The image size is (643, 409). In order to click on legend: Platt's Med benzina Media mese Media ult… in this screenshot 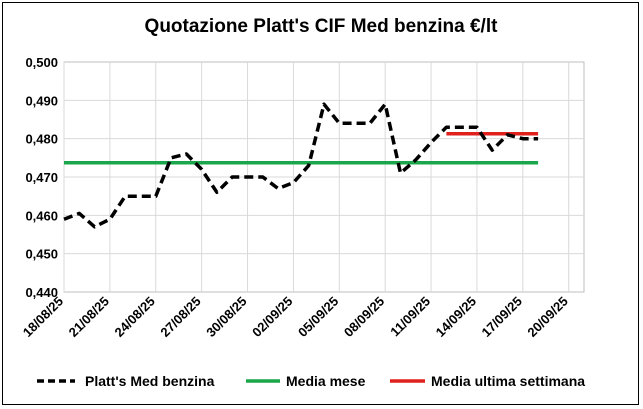, I will do `click(311, 381)`.